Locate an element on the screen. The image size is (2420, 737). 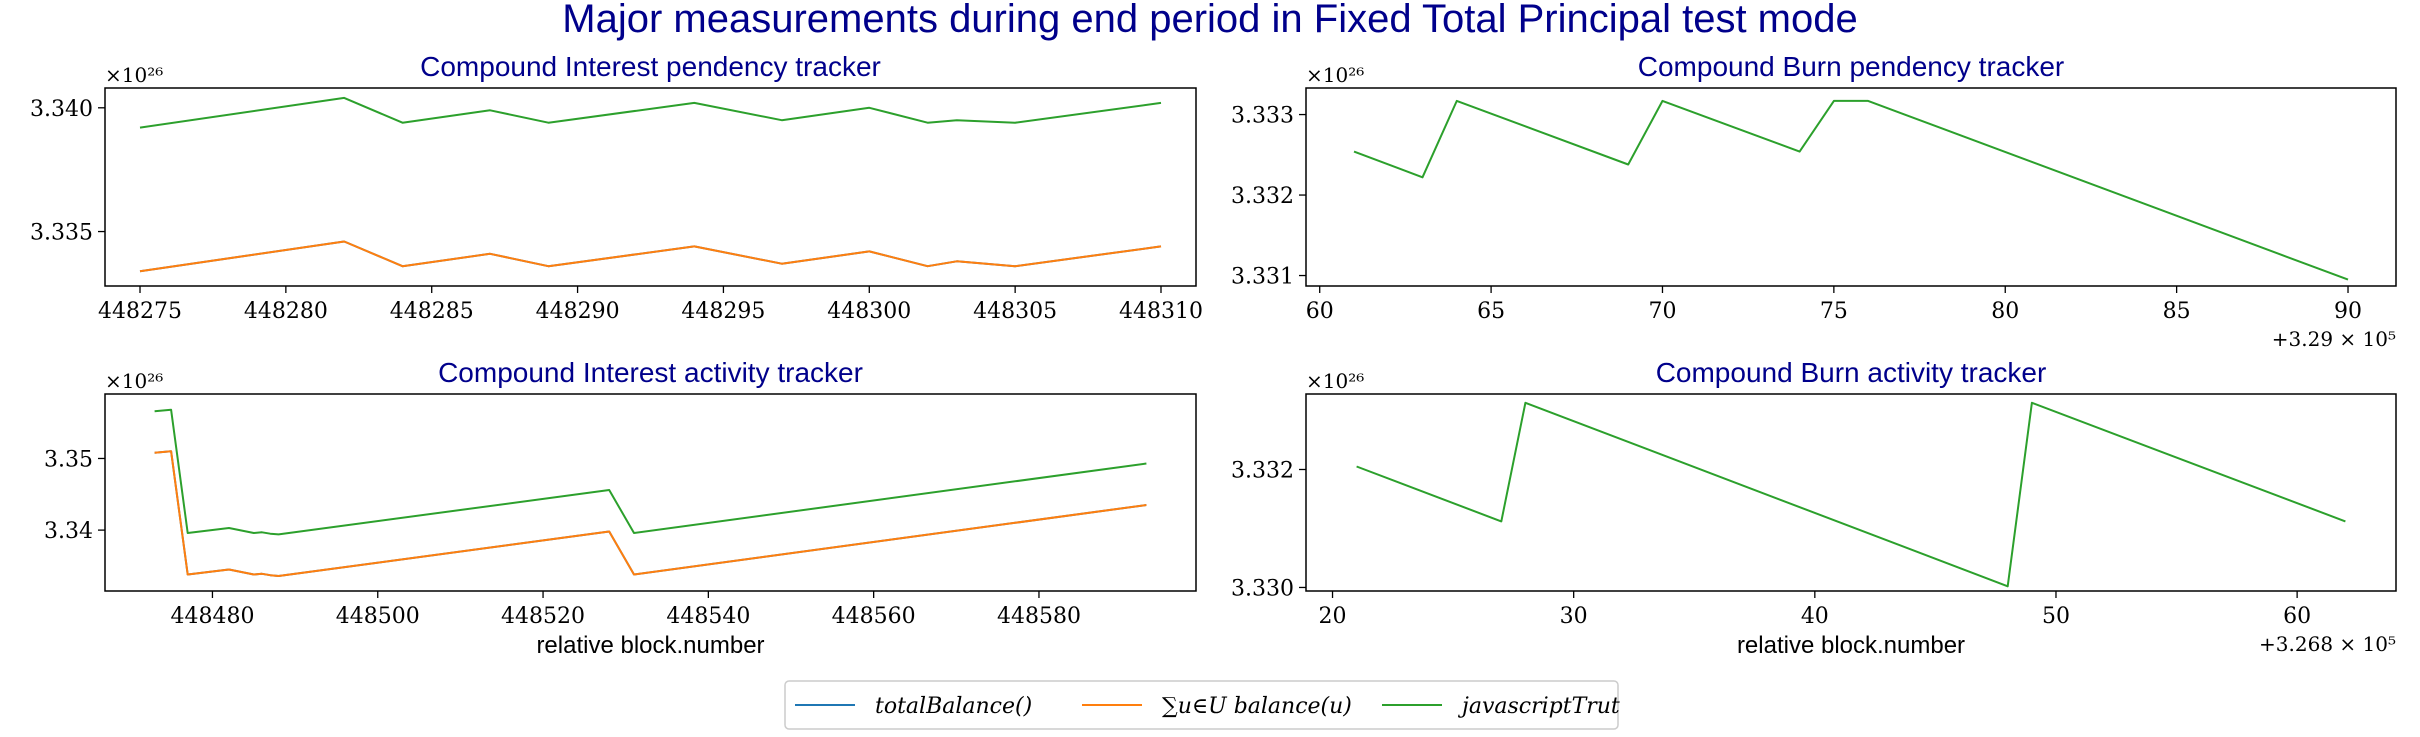
x-tick-label: 448285 is located at coordinates (432, 311).